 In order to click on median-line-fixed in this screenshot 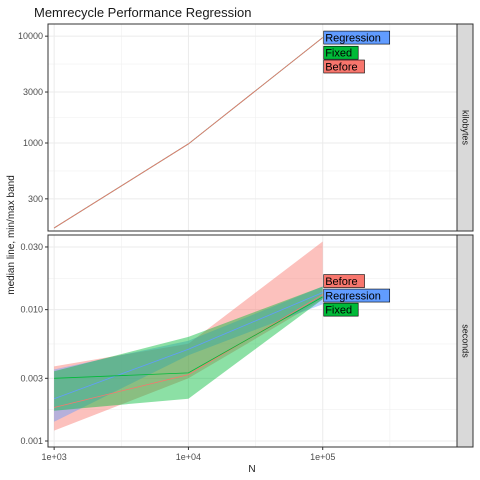, I will do `click(188, 337)`.